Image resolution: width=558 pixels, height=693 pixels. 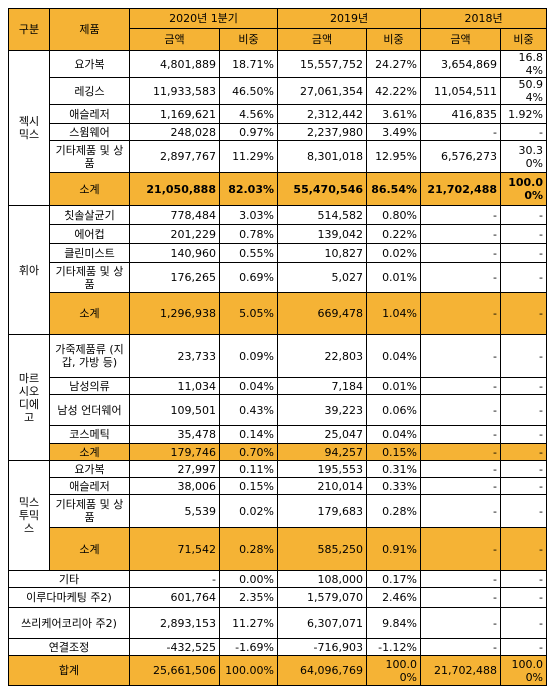 I want to click on value-cell: 1,296,938, so click(x=174, y=313).